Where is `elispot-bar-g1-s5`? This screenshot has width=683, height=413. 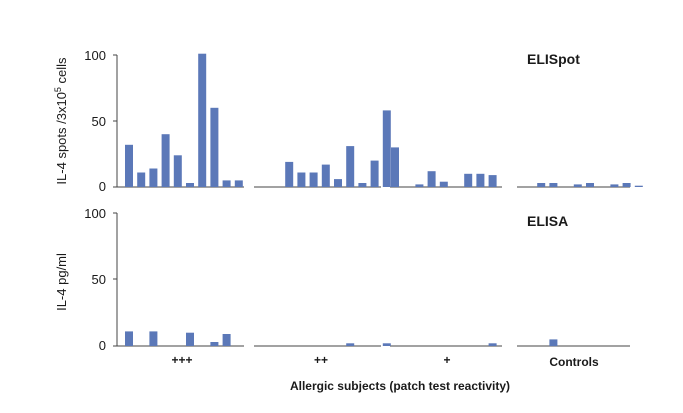
elispot-bar-g1-s5 is located at coordinates (177, 171).